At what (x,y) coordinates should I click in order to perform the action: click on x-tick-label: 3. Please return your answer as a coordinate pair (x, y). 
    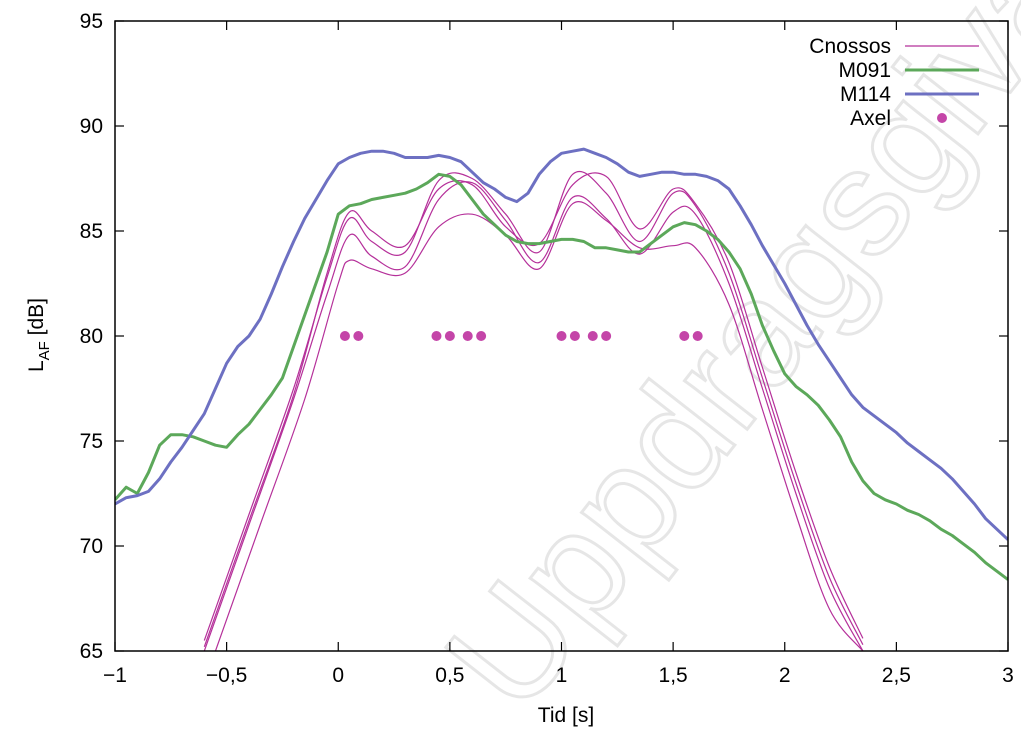
    Looking at the image, I should click on (1008, 675).